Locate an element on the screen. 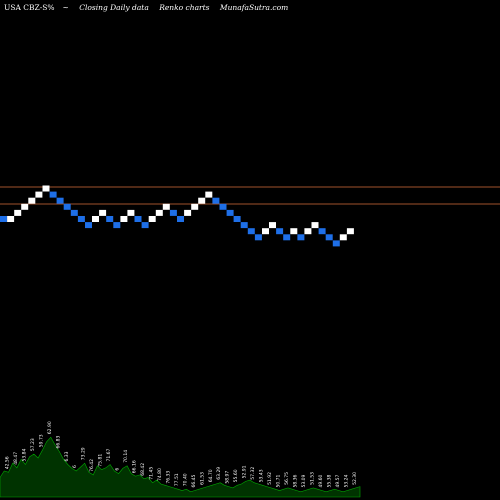 Image resolution: width=500 pixels, height=500 pixels. volume-label-17: 68.42 is located at coordinates (143, 469).